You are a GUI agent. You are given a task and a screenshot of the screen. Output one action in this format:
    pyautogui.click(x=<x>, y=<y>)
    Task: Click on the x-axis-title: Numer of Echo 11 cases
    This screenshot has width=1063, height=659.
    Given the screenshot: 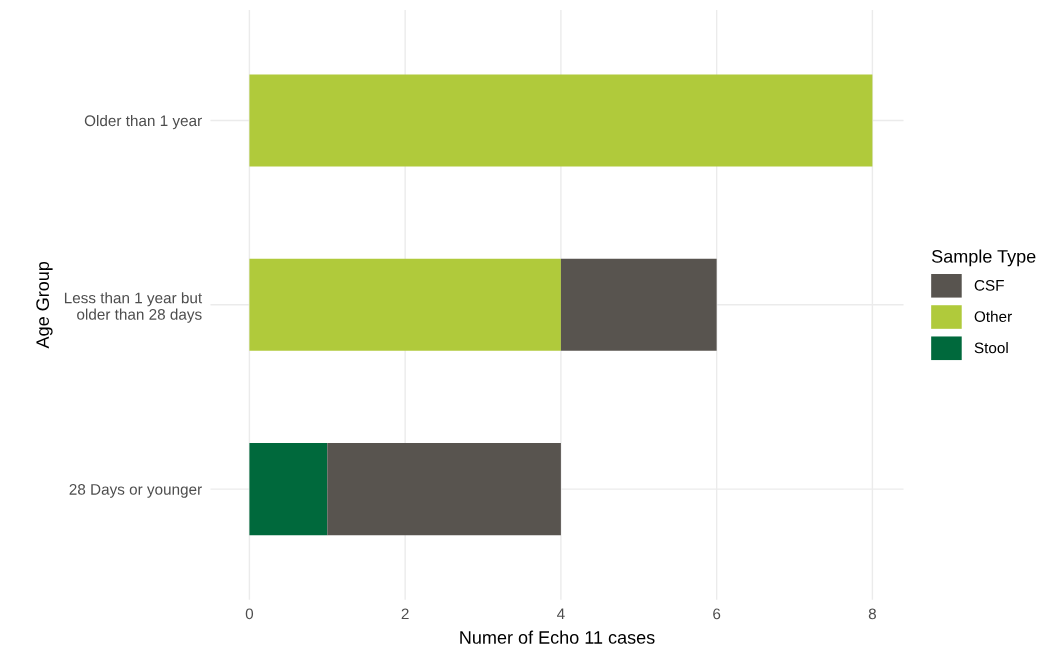 What is the action you would take?
    pyautogui.click(x=557, y=637)
    